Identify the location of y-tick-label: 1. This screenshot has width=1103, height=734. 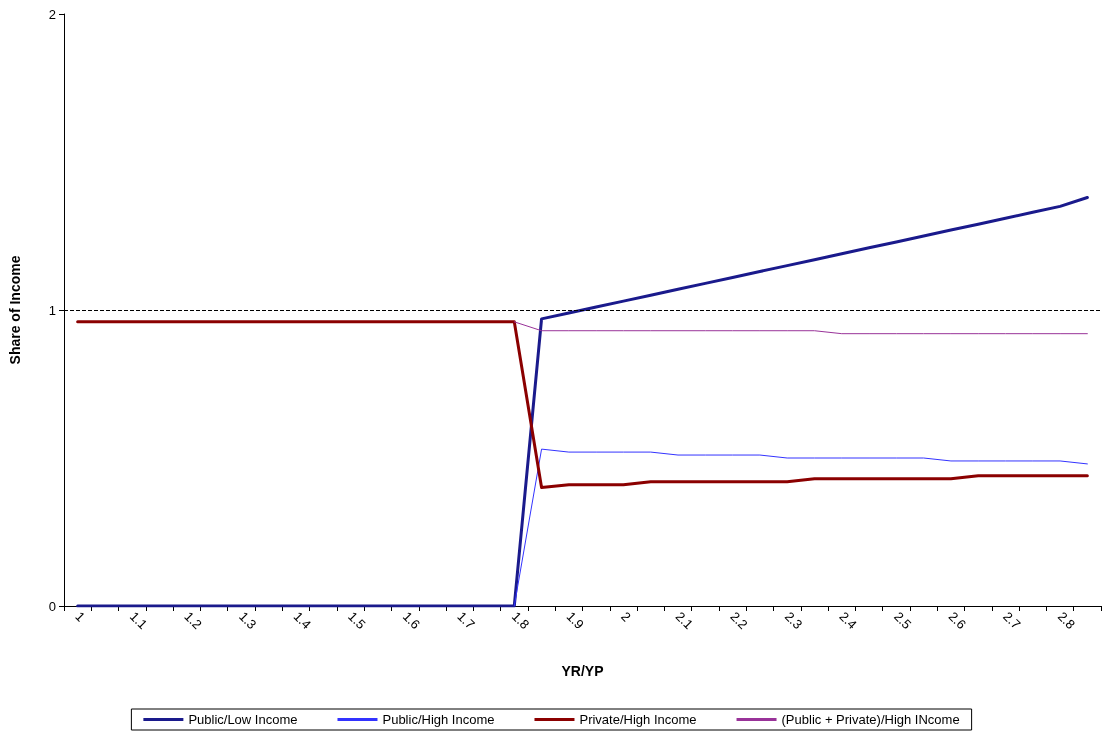
(52, 310).